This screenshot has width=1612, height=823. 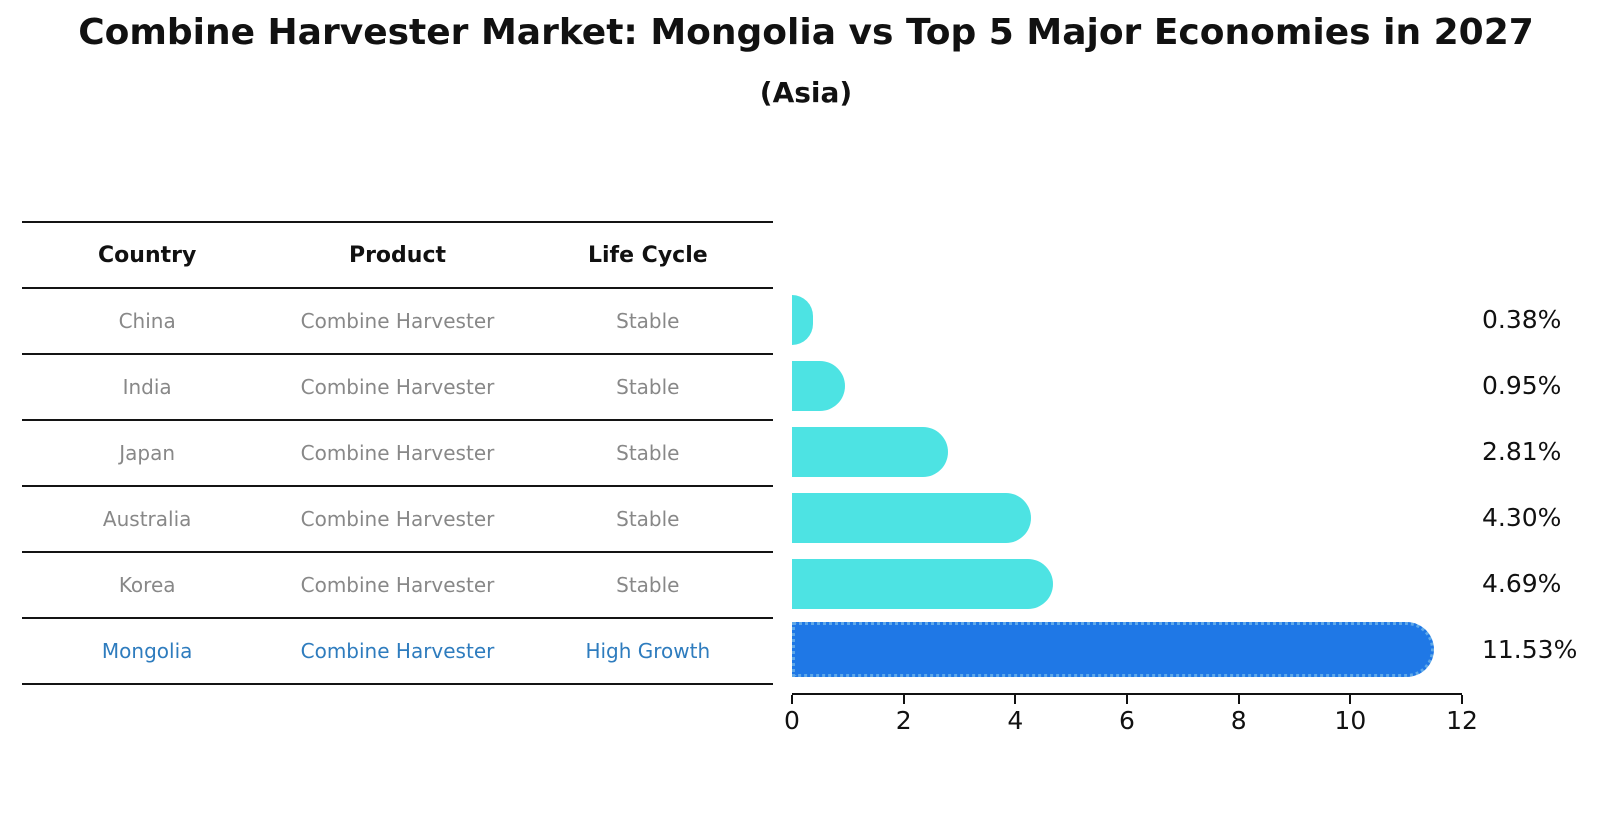 I want to click on value-label-korea: 4.69%, so click(x=1522, y=583).